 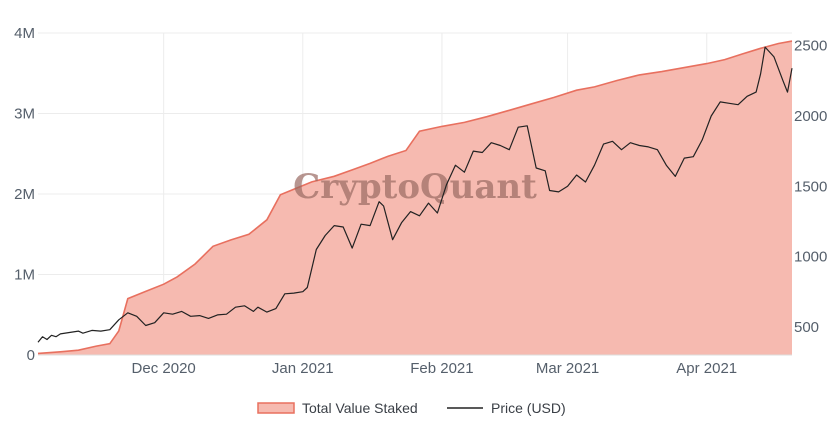 I want to click on legend: Total Value Staked Price (USD), so click(x=411, y=408).